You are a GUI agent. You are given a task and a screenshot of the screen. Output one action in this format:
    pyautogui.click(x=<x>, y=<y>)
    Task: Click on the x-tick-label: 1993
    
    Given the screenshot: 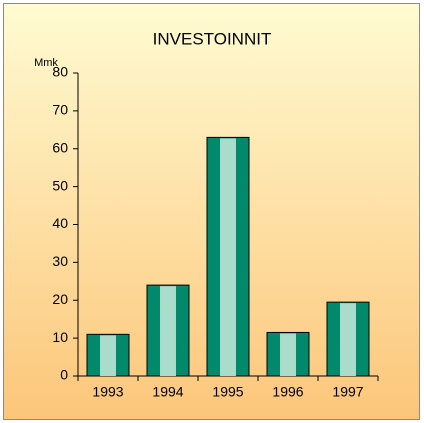 What is the action you would take?
    pyautogui.click(x=107, y=392)
    